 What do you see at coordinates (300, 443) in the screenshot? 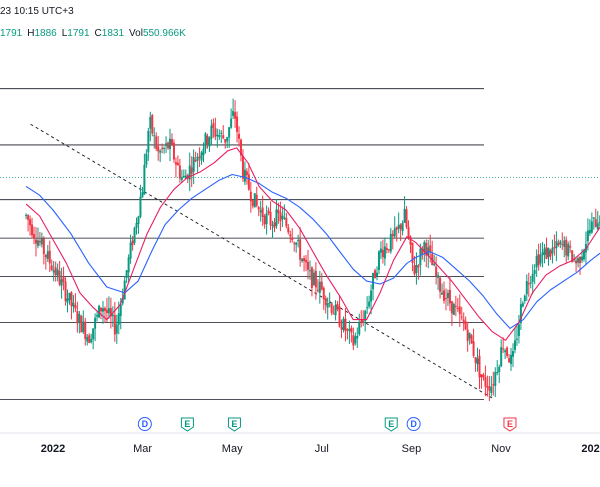
I see `time-axis: 2022 Mar May Jul Sep Nov 202` at bounding box center [300, 443].